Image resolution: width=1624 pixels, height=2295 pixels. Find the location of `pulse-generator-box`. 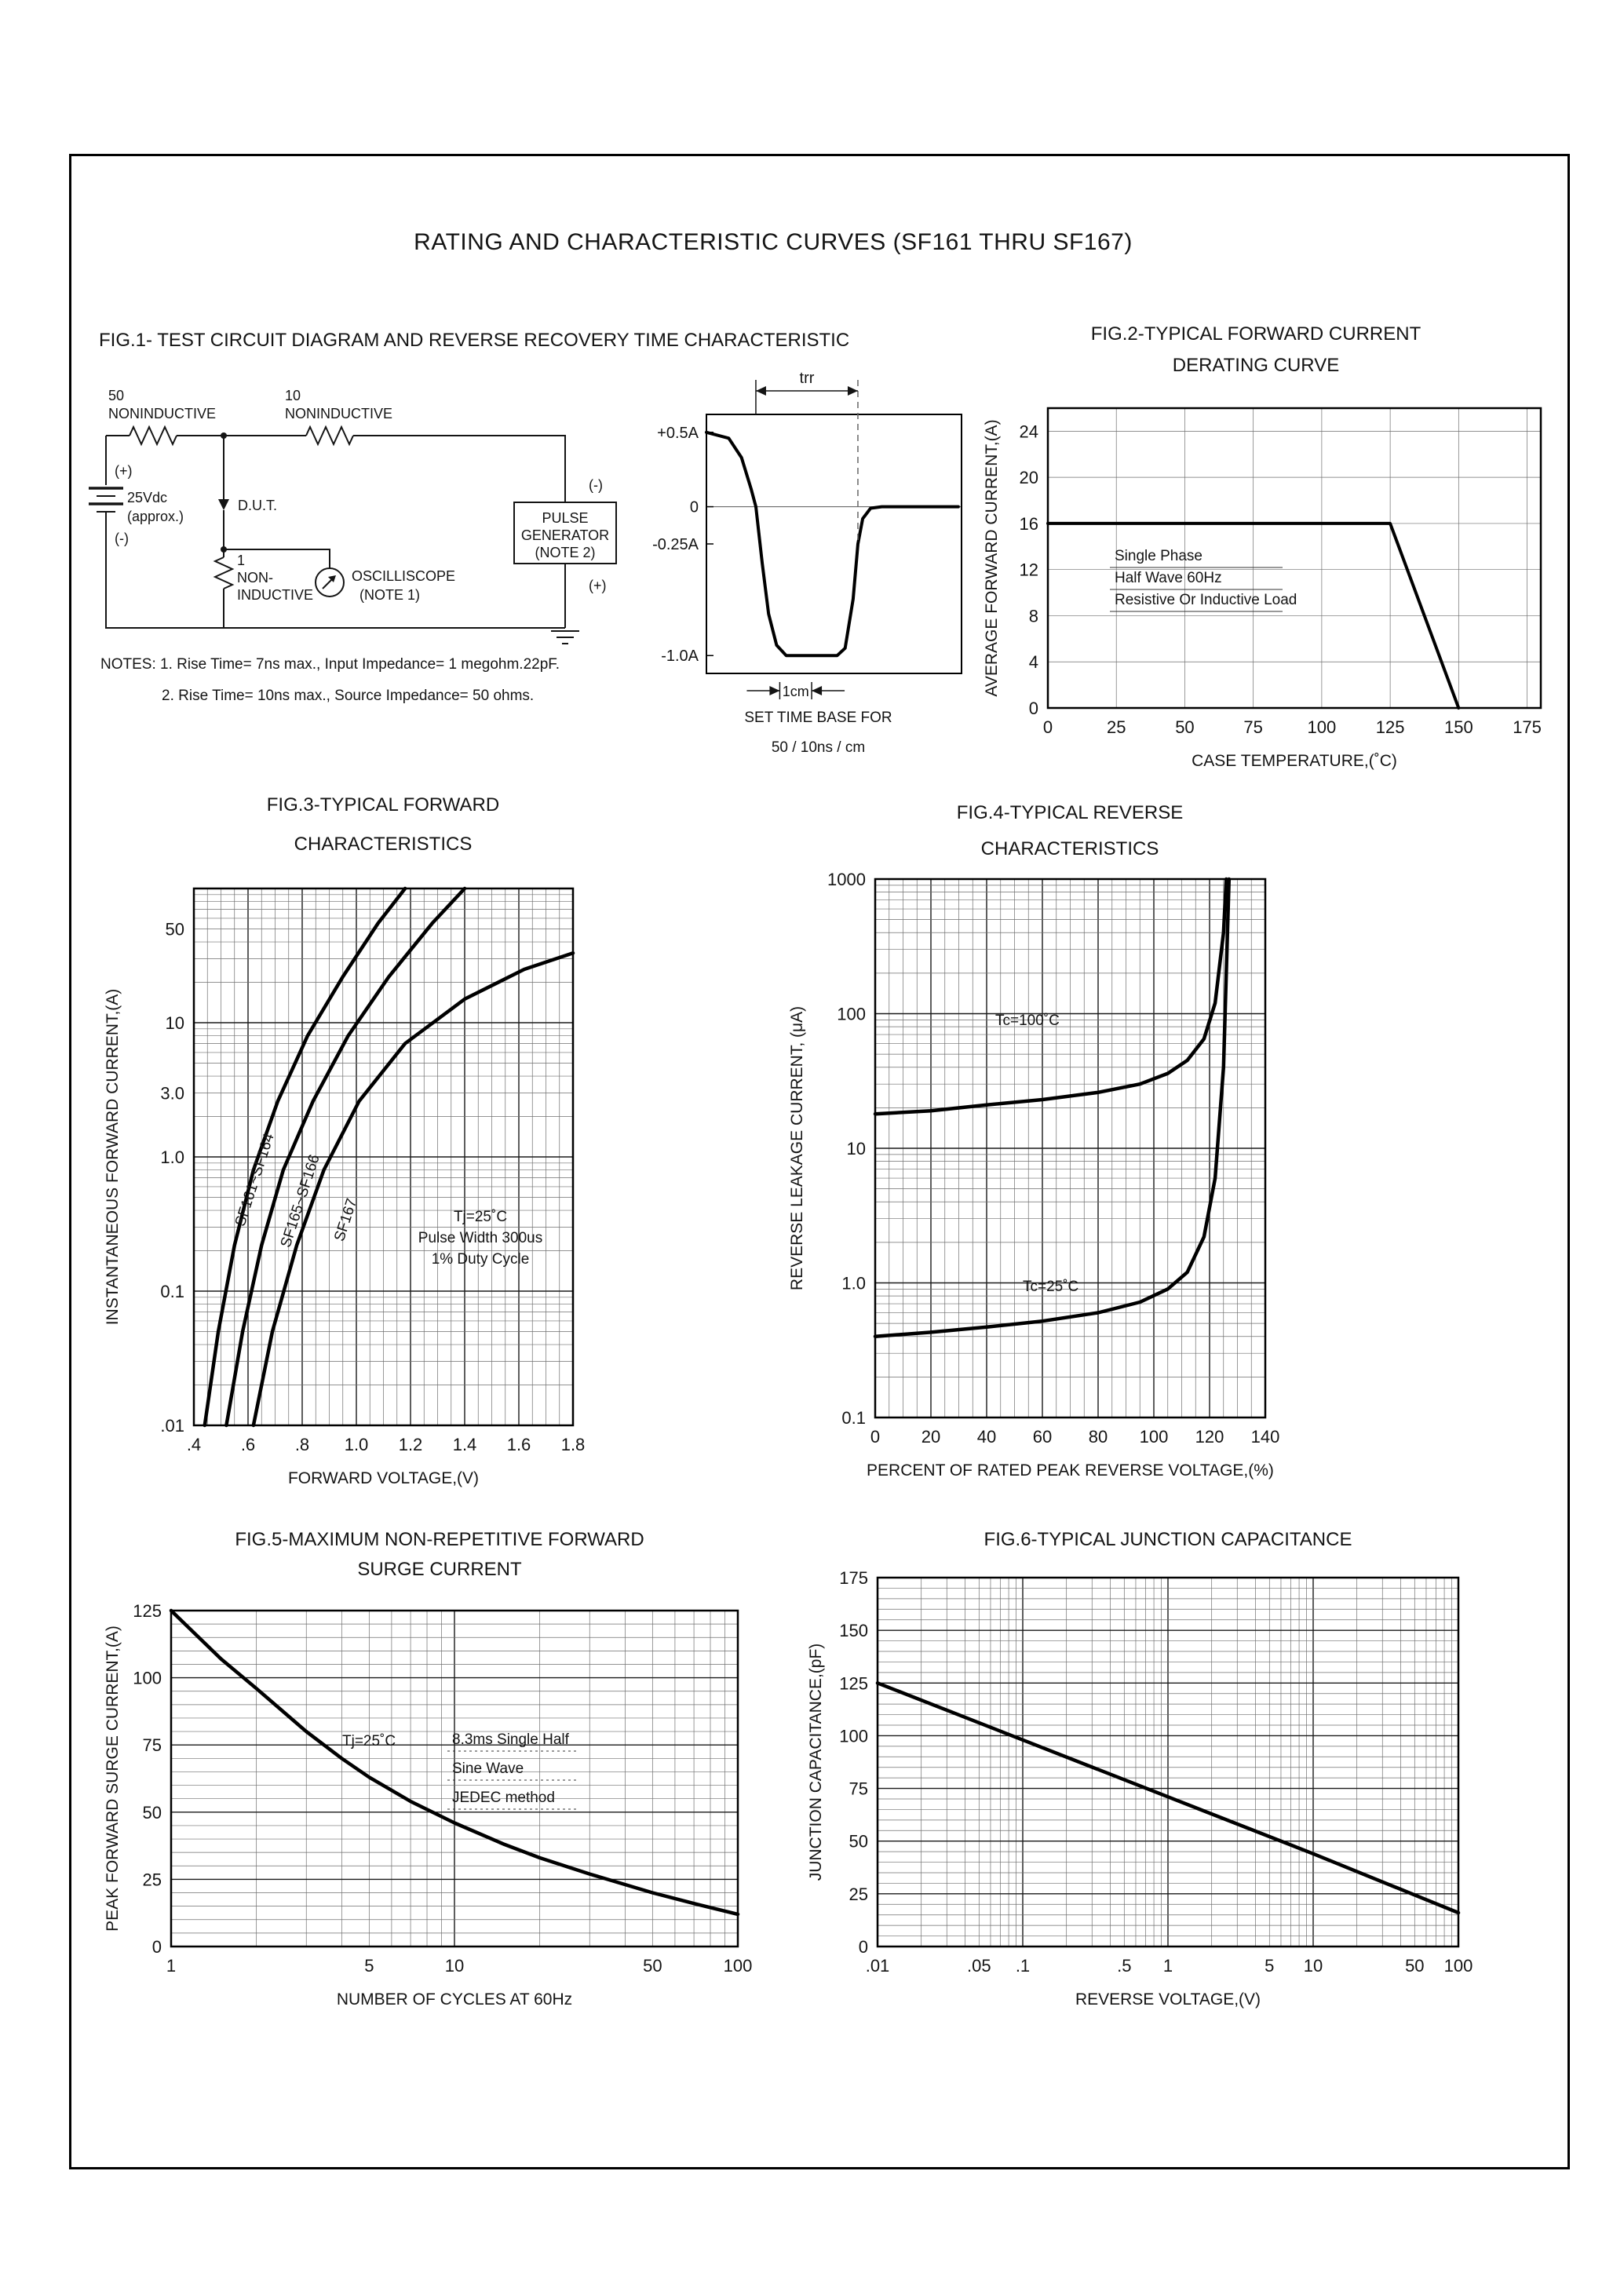

pulse-generator-box is located at coordinates (565, 533).